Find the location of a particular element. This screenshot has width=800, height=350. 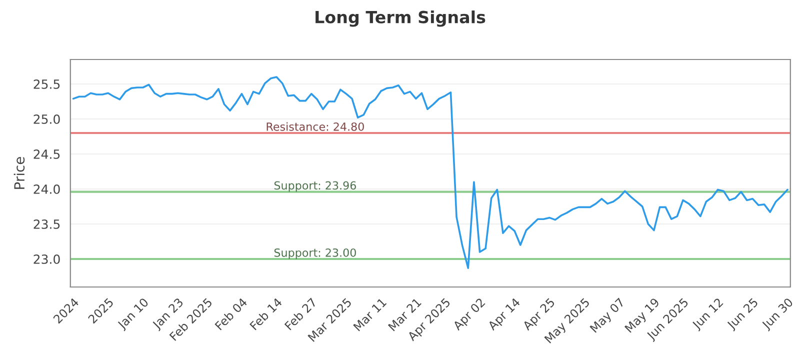

x-tick-label: Jun 12 is located at coordinates (708, 315).